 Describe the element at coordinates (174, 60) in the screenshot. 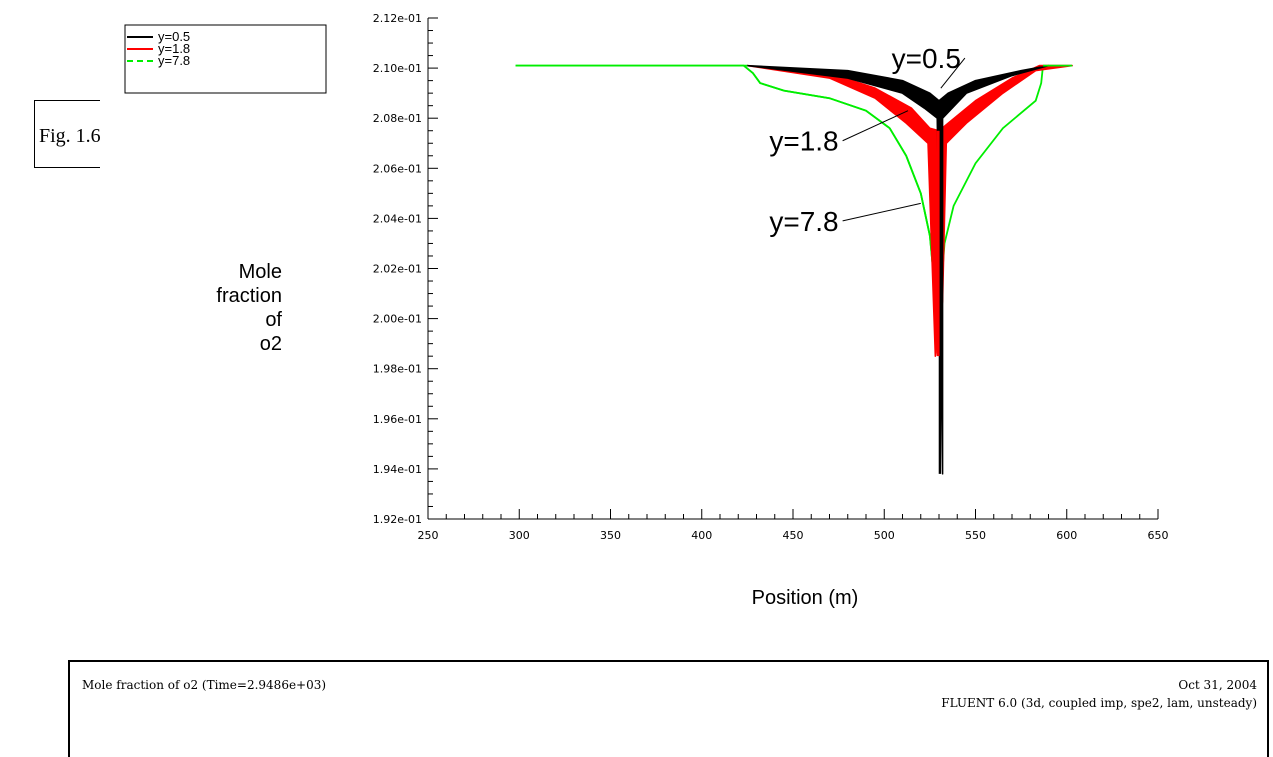

I see `legend-label: y=7.8` at that location.